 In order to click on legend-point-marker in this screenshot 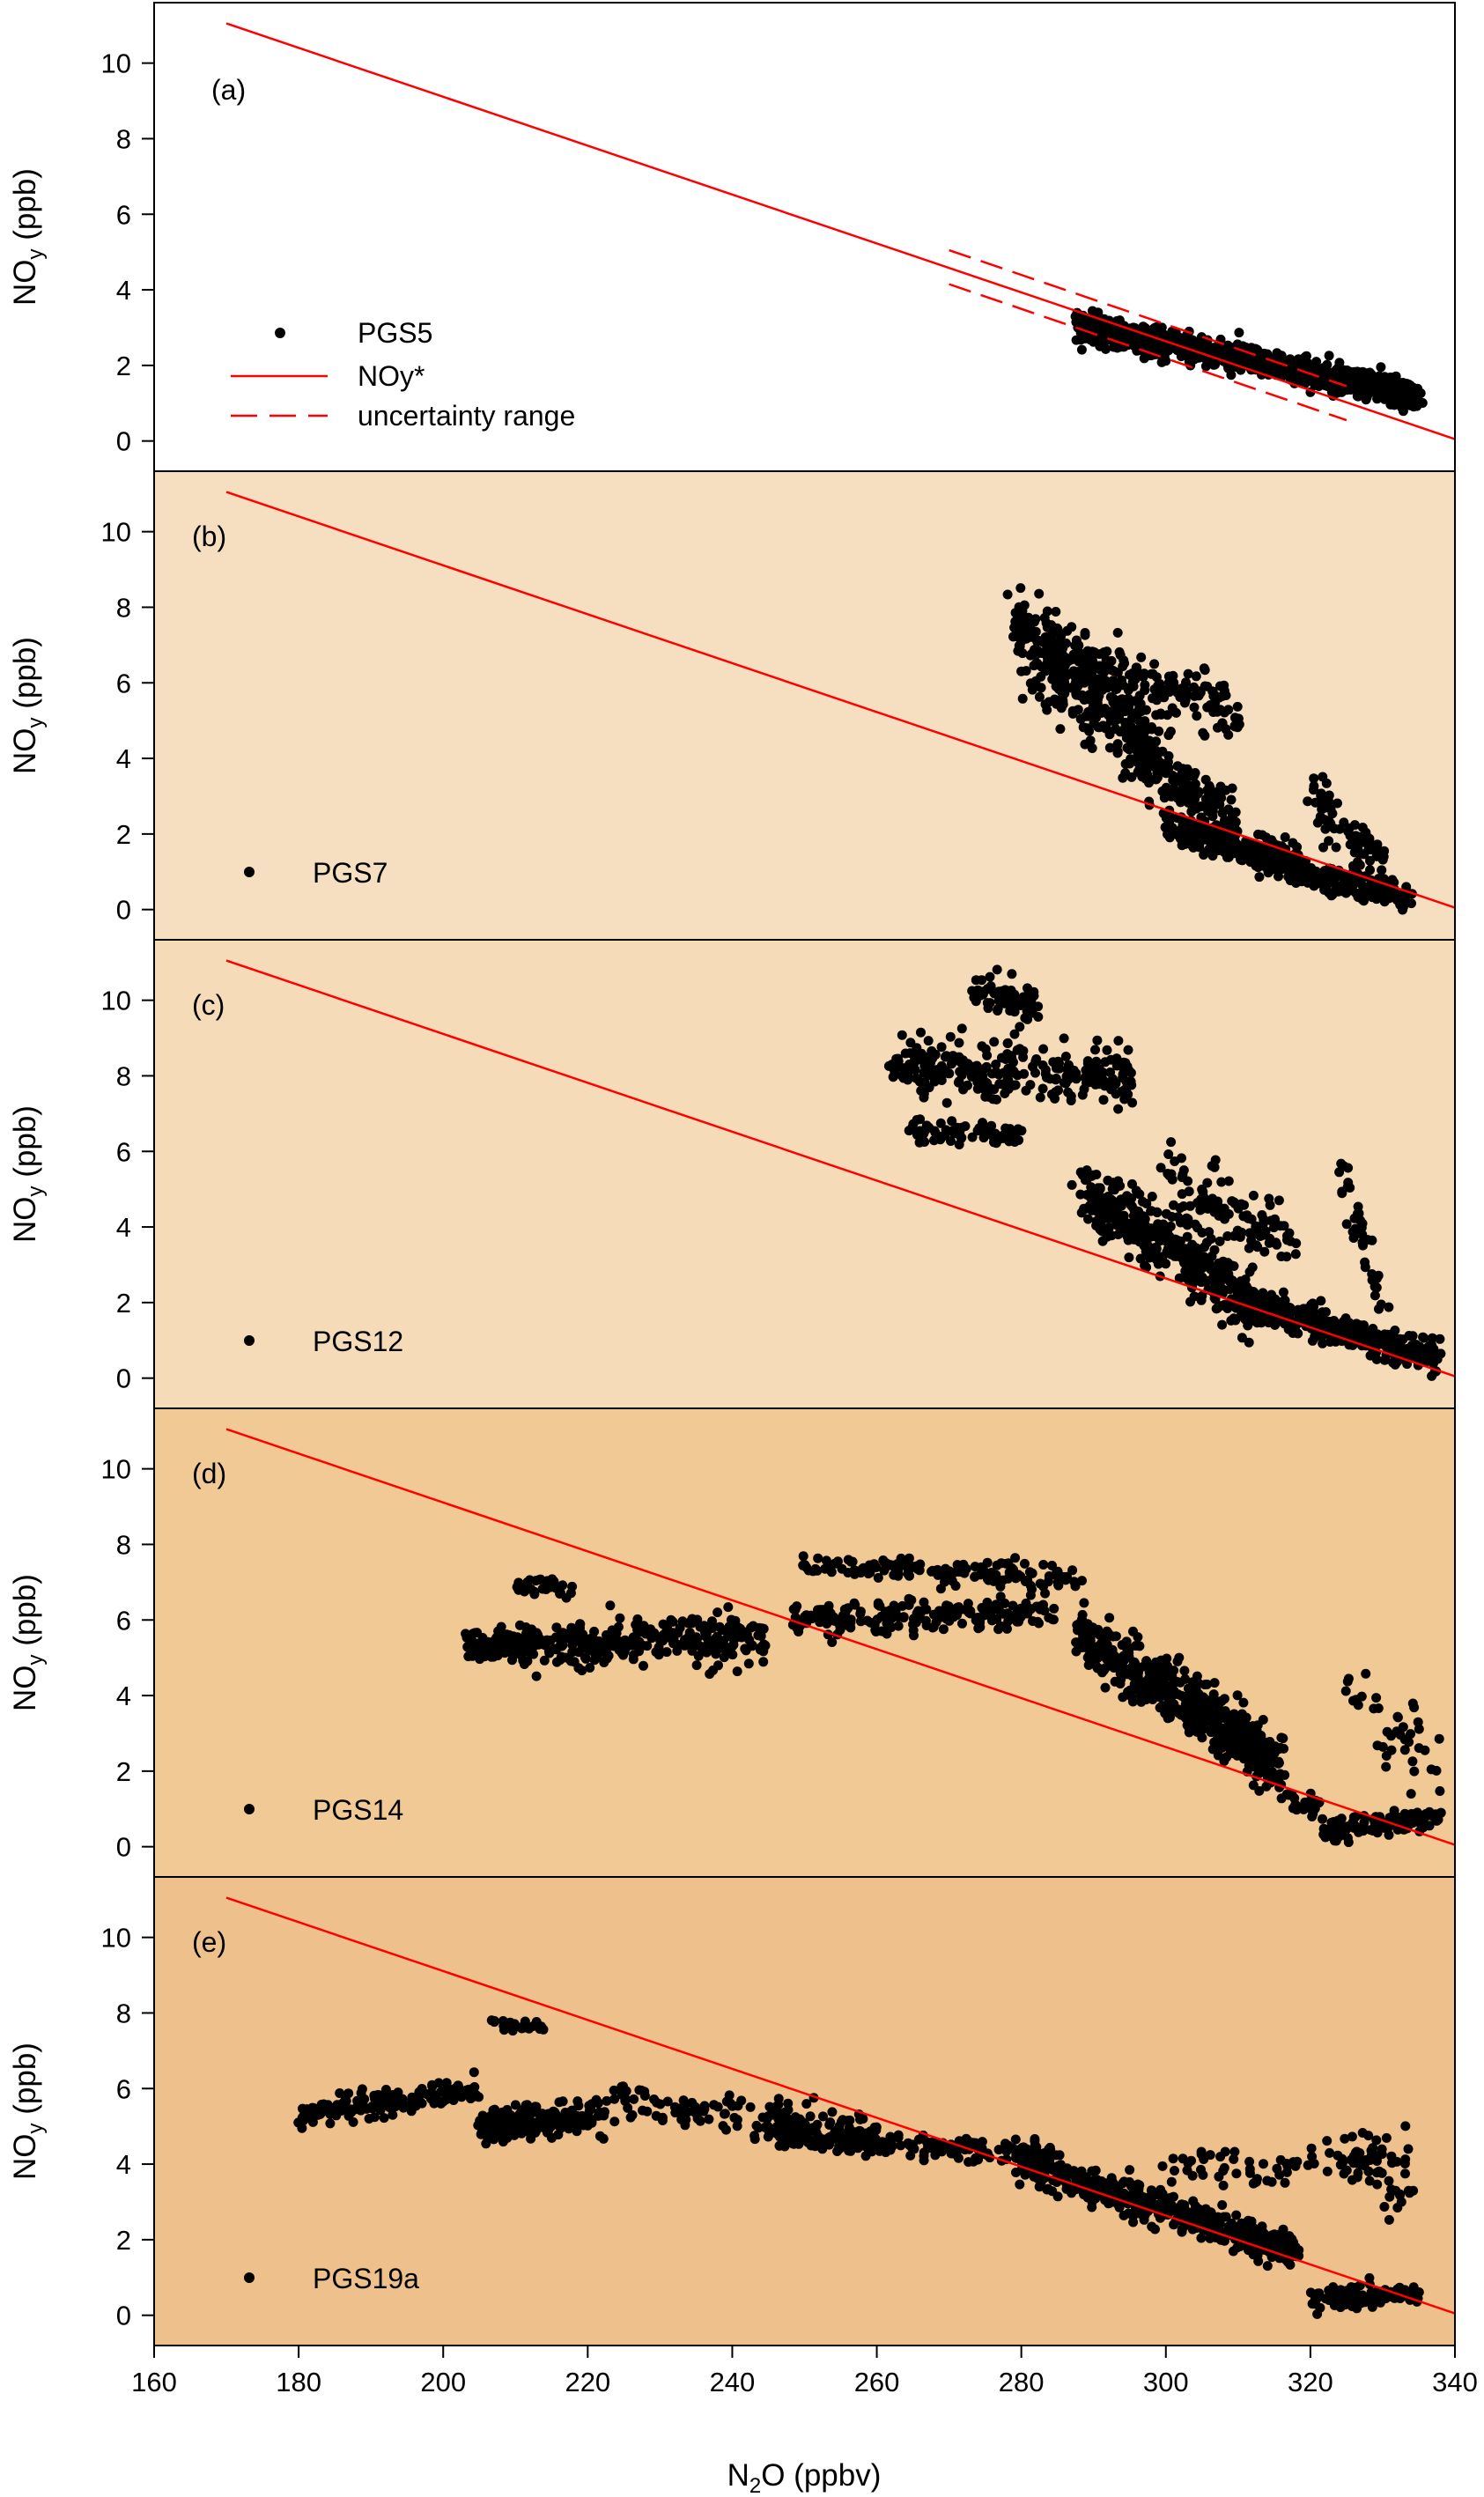, I will do `click(249, 1340)`.